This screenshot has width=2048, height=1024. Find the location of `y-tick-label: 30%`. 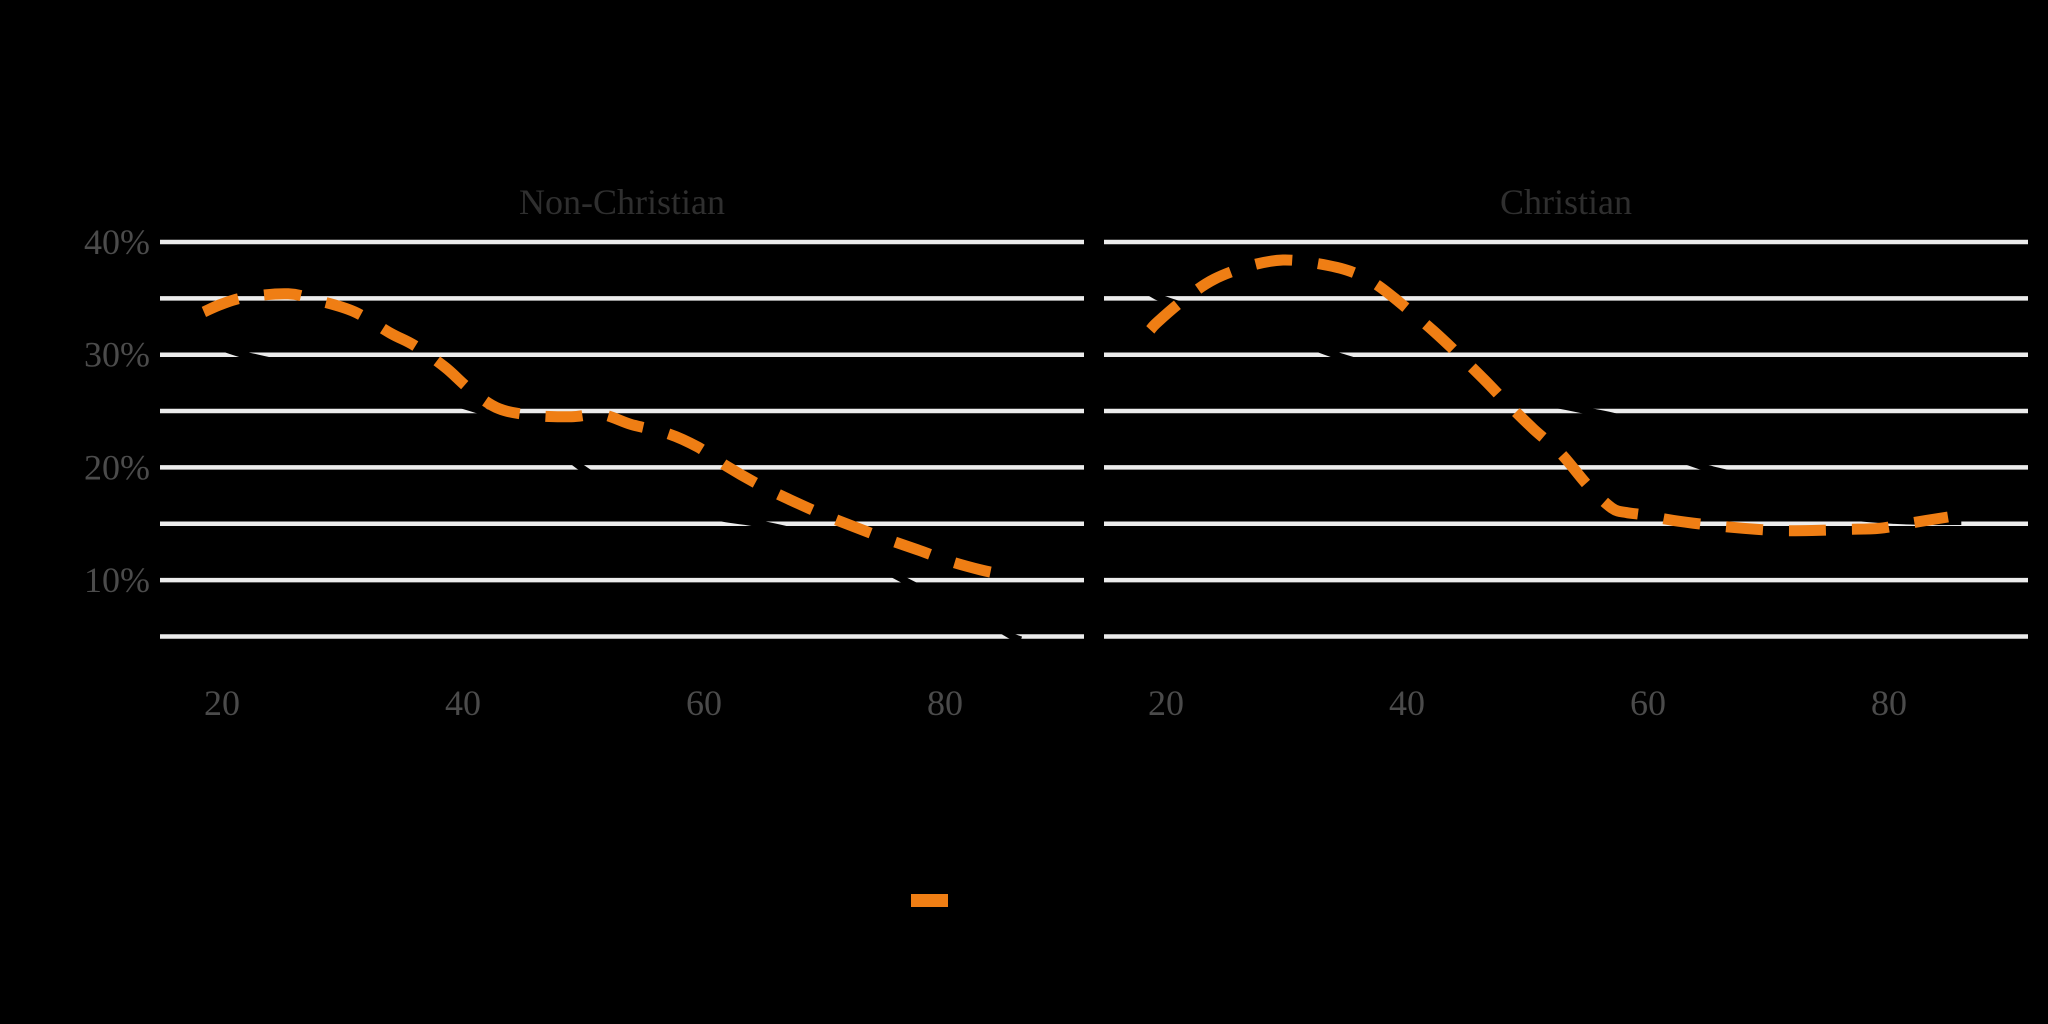

y-tick-label: 30% is located at coordinates (117, 355).